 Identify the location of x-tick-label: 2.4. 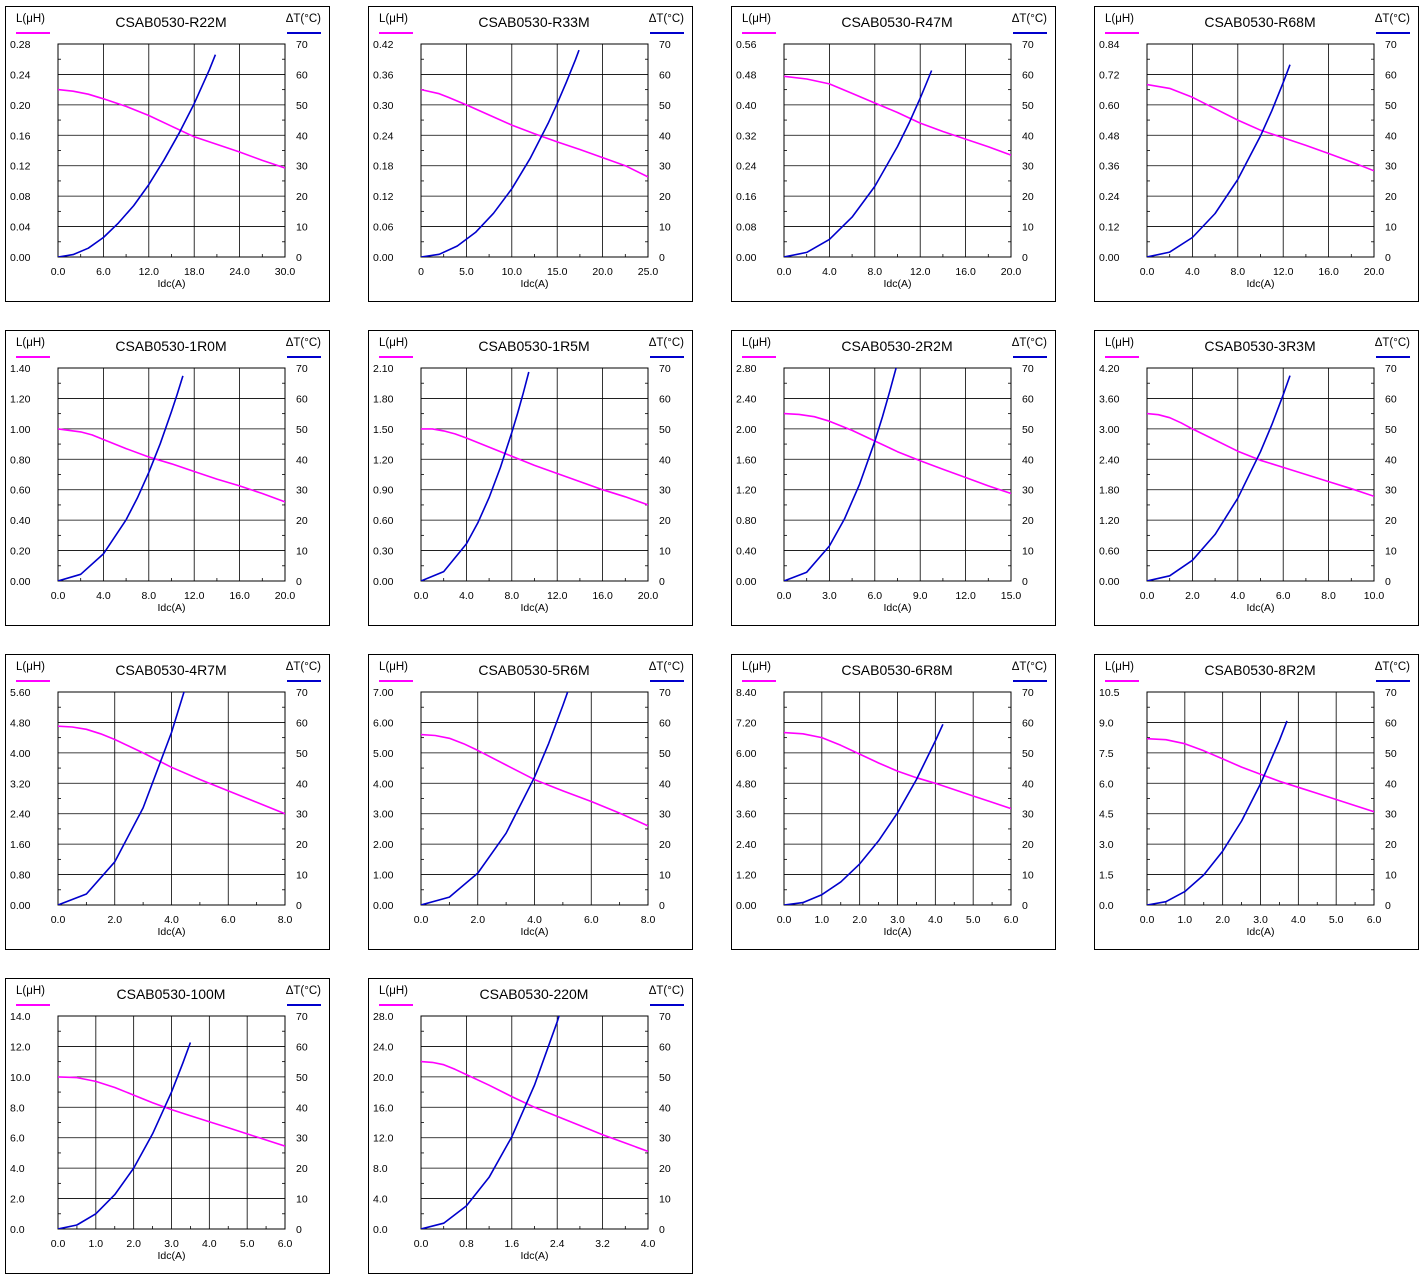
(557, 1244).